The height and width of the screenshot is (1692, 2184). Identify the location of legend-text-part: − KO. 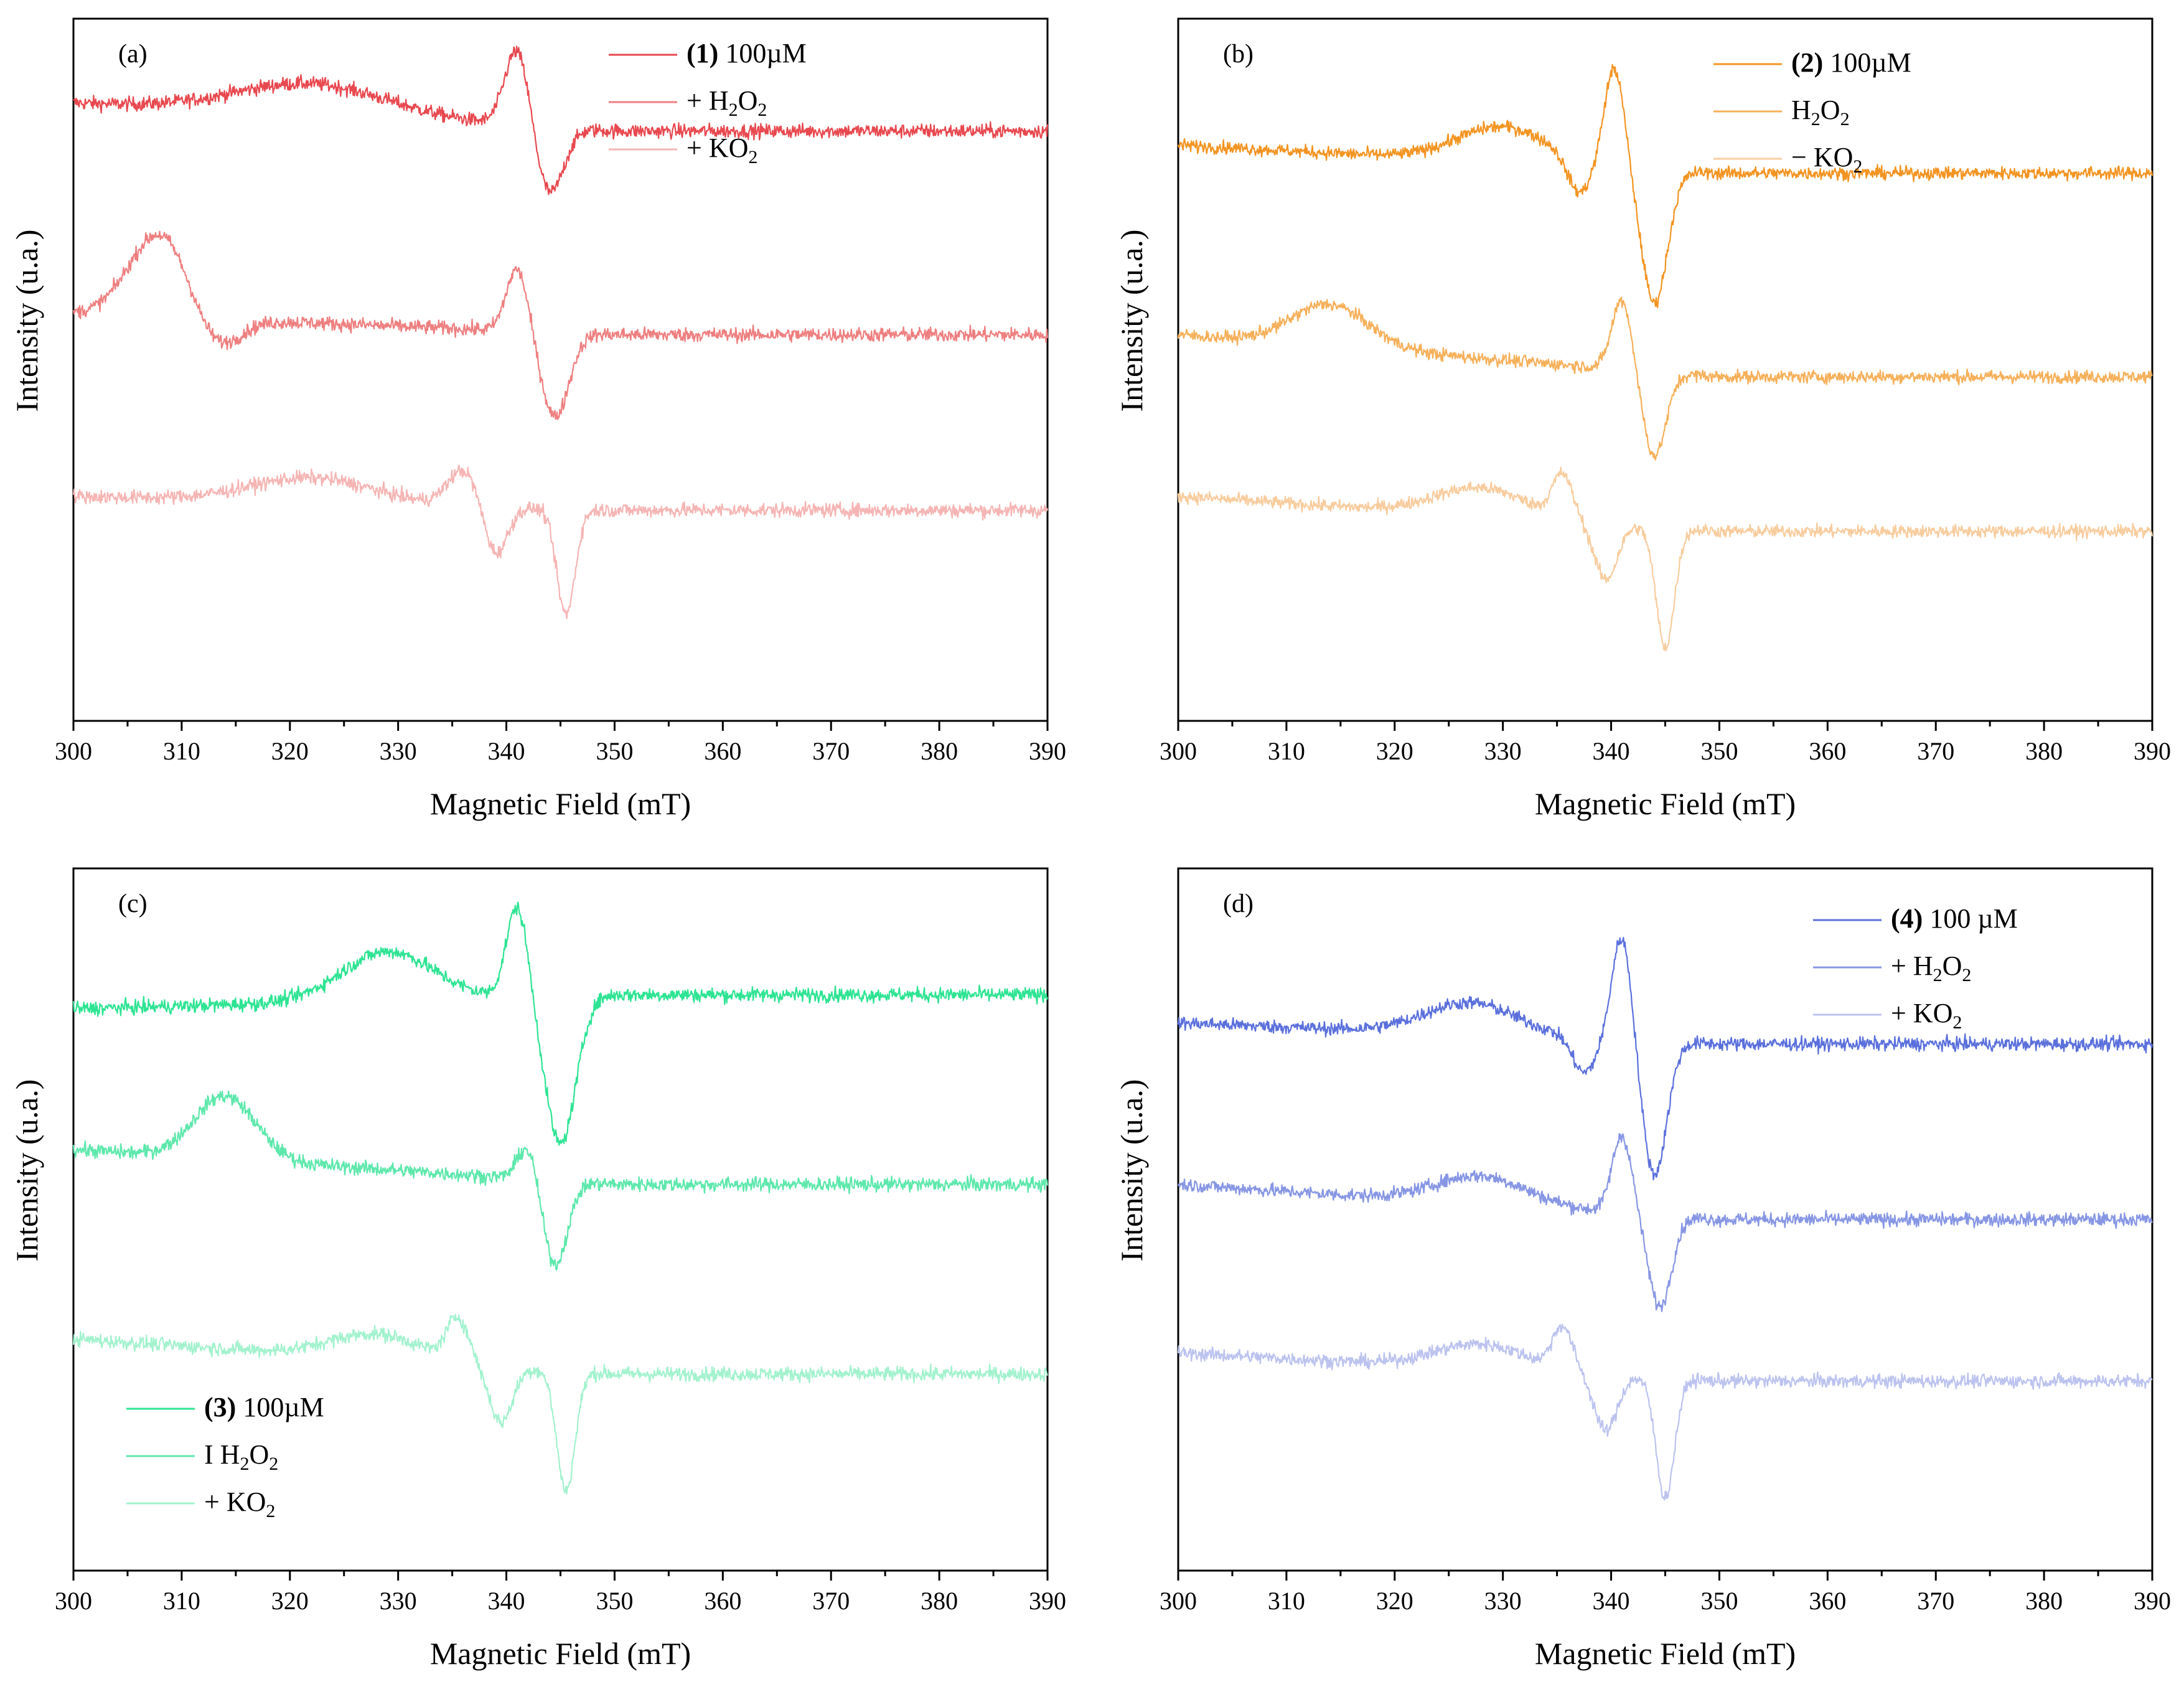
(1822, 157).